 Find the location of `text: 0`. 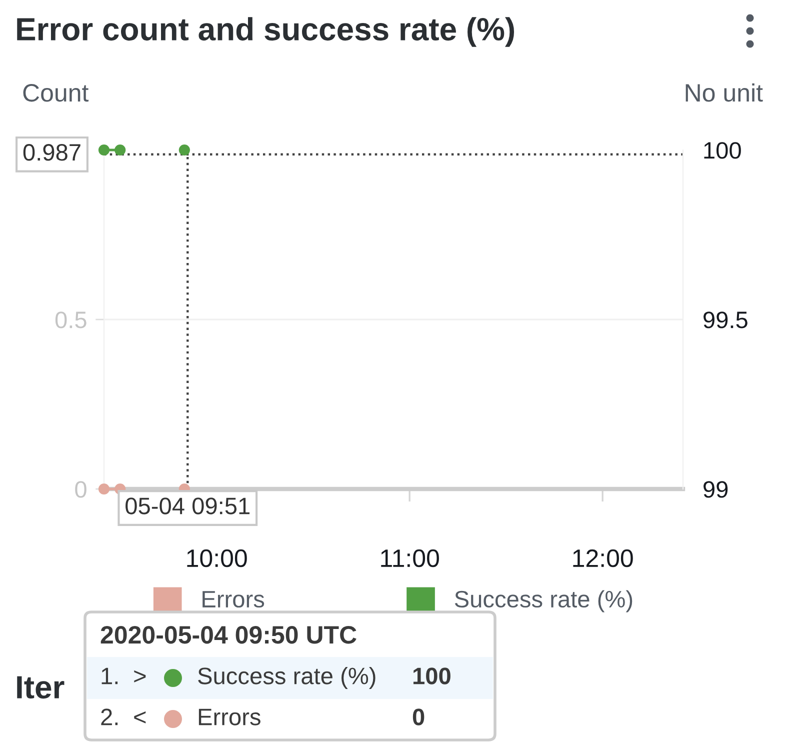

text: 0 is located at coordinates (418, 717).